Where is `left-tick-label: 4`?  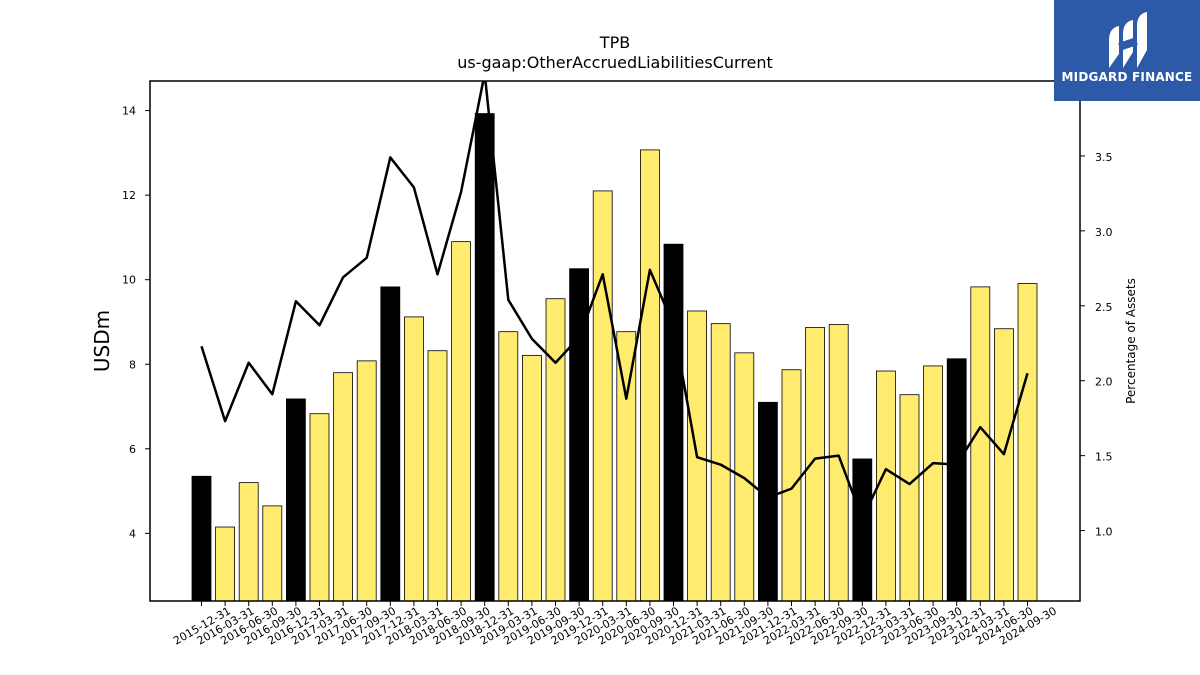
left-tick-label: 4 is located at coordinates (132, 533).